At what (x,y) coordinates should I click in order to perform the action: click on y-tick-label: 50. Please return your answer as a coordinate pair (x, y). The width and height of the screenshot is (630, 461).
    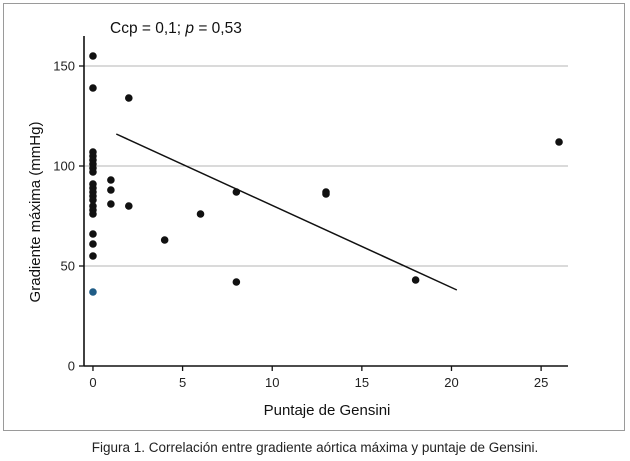
    Looking at the image, I should click on (68, 266).